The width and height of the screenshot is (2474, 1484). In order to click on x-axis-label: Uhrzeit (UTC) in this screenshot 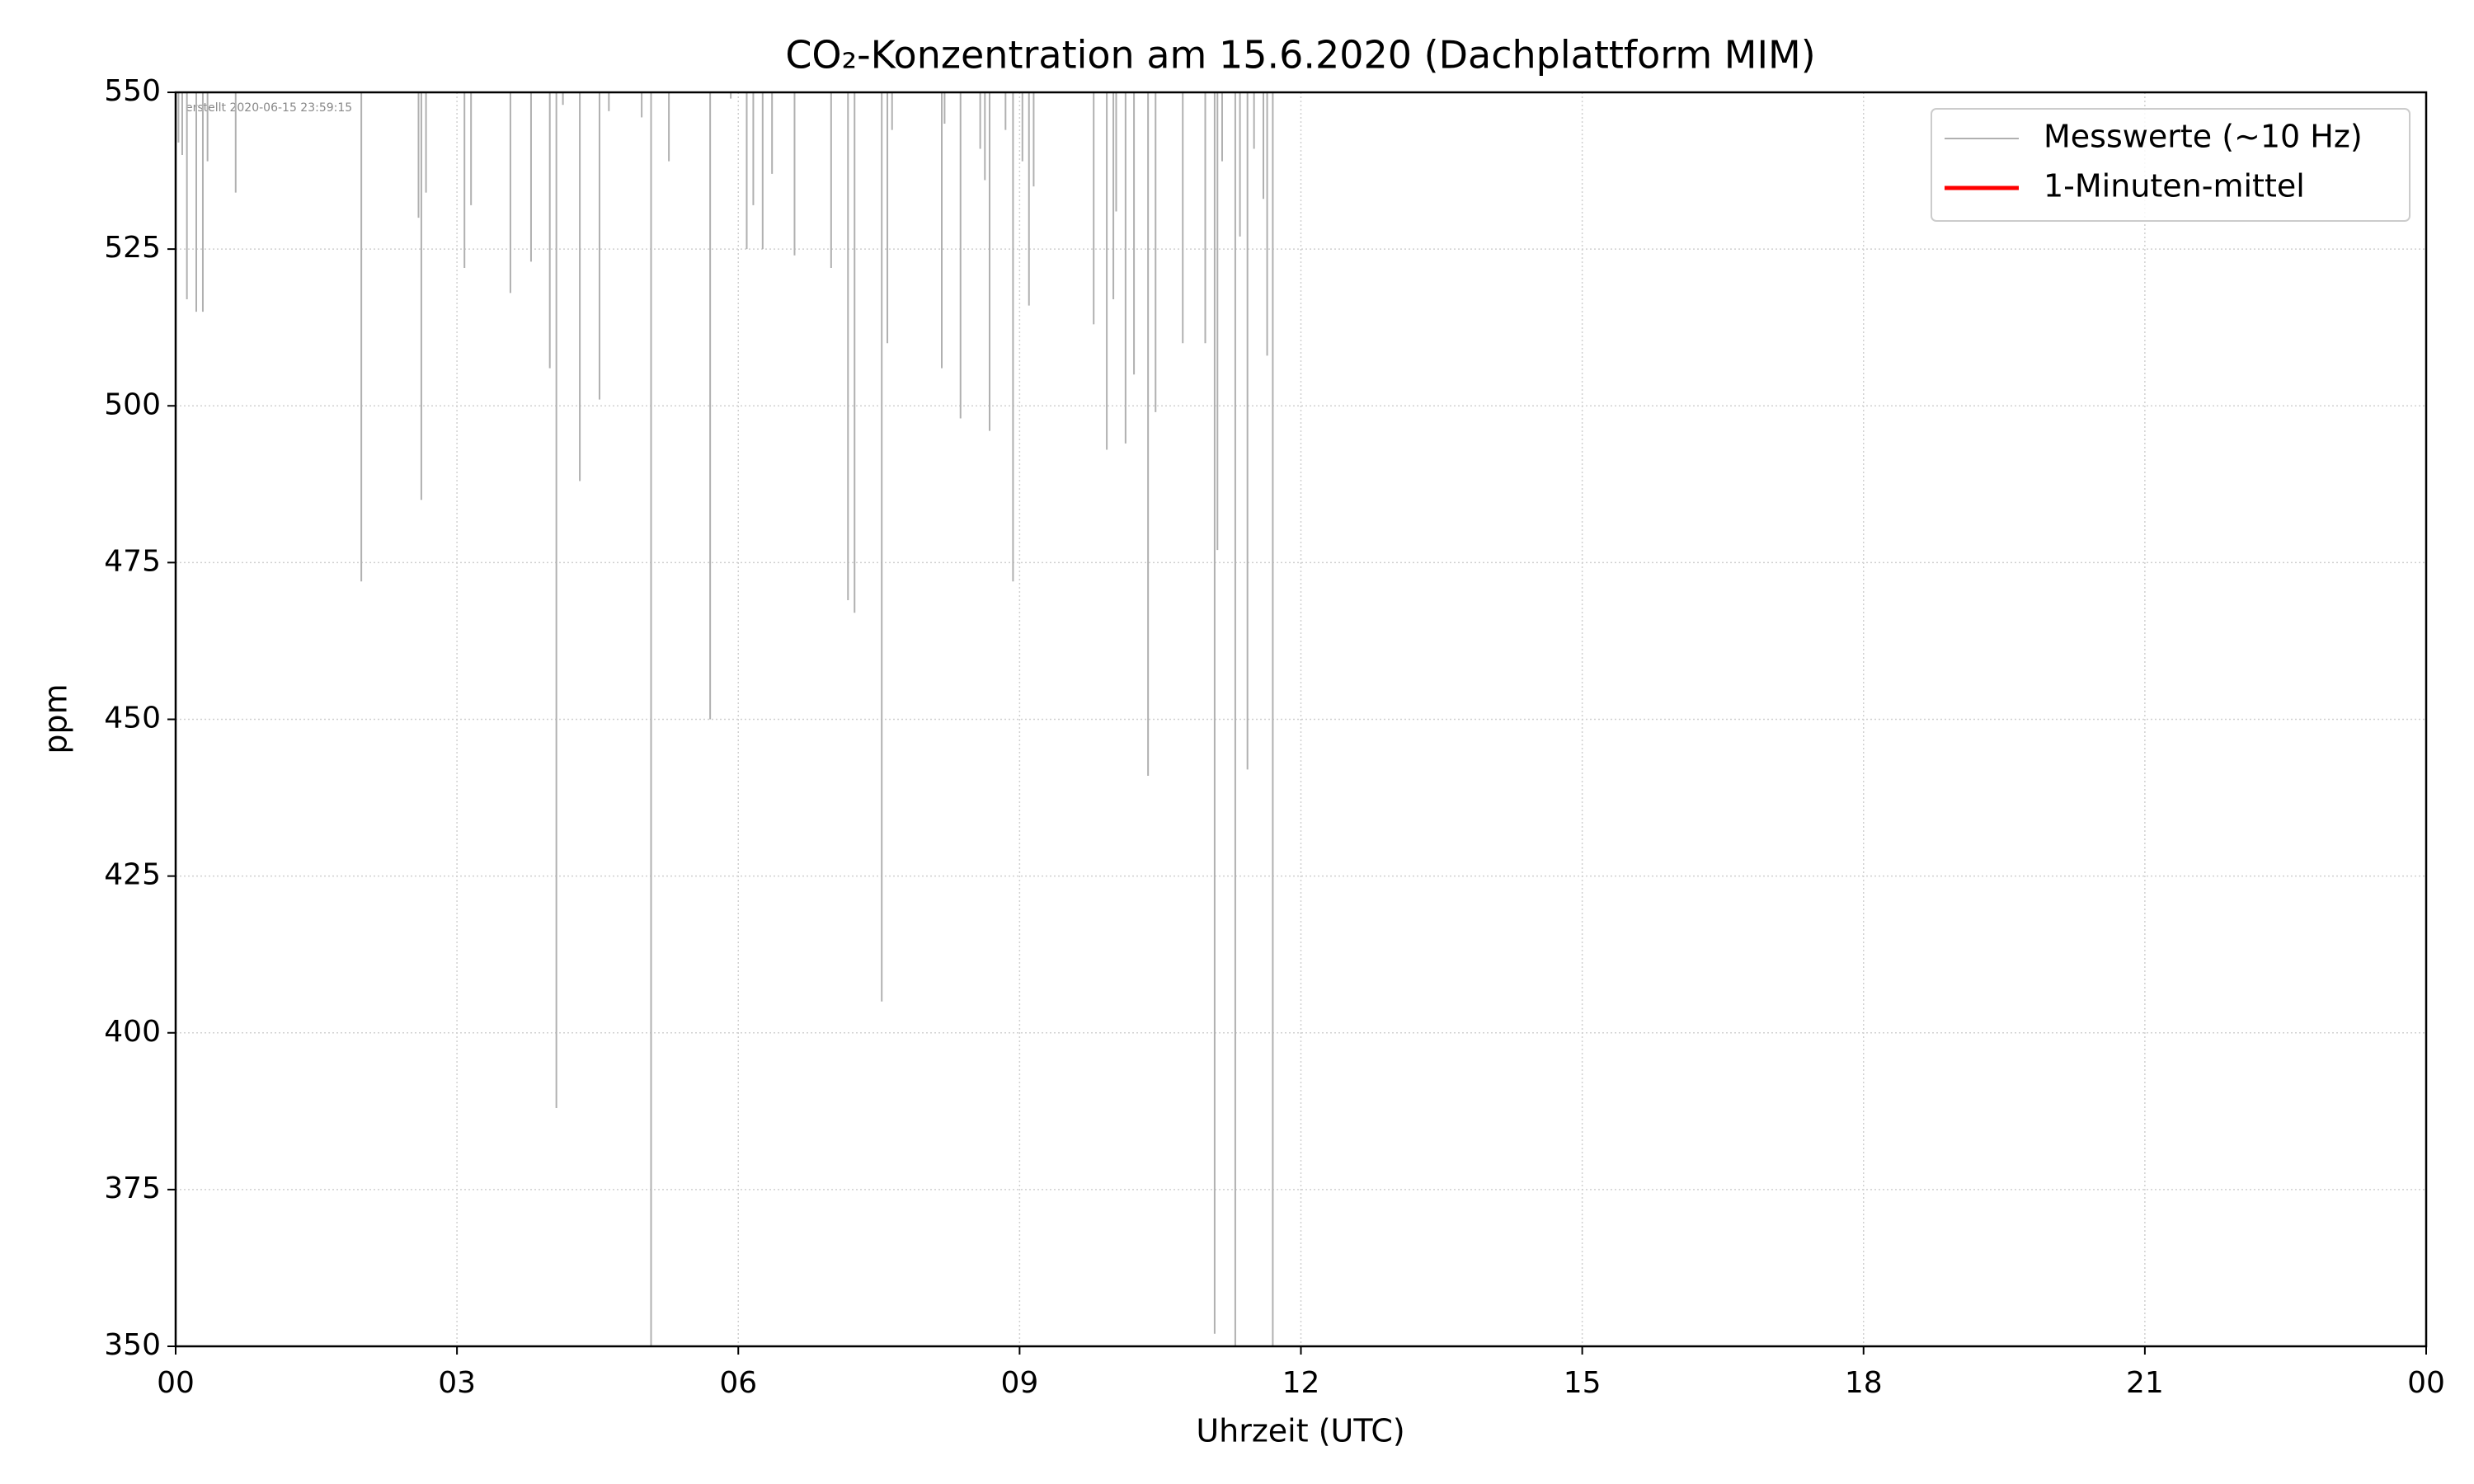, I will do `click(1300, 1431)`.